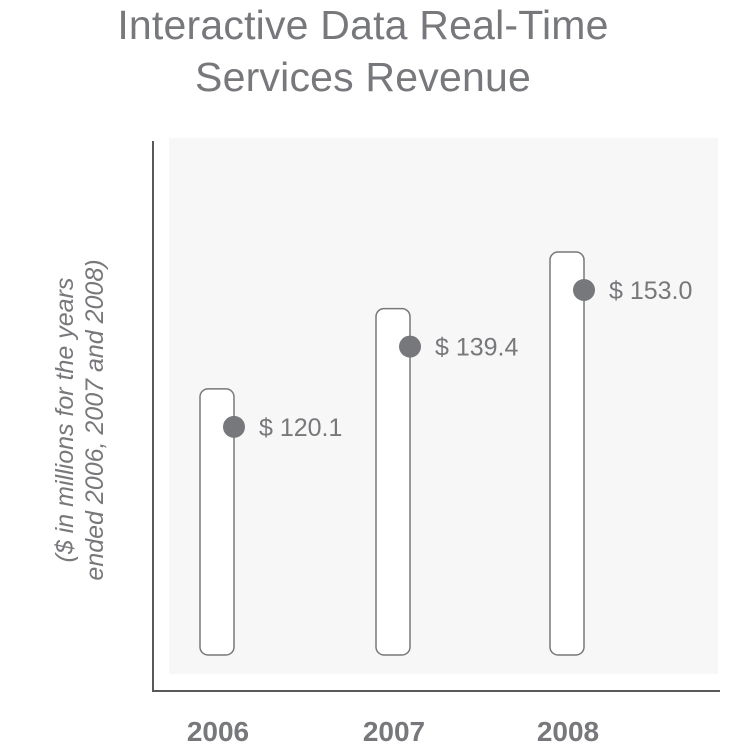 The image size is (750, 750). I want to click on x-tick-label-2008: 2008, so click(568, 731).